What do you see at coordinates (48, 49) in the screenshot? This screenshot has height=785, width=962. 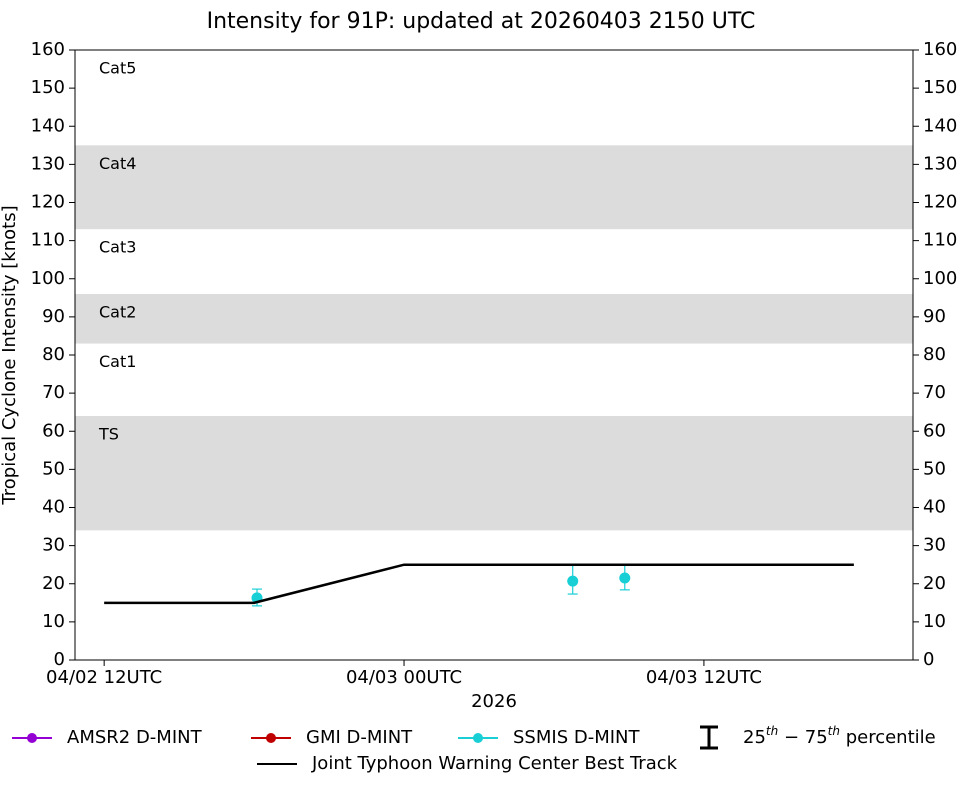 I see `y-tick-label: 160` at bounding box center [48, 49].